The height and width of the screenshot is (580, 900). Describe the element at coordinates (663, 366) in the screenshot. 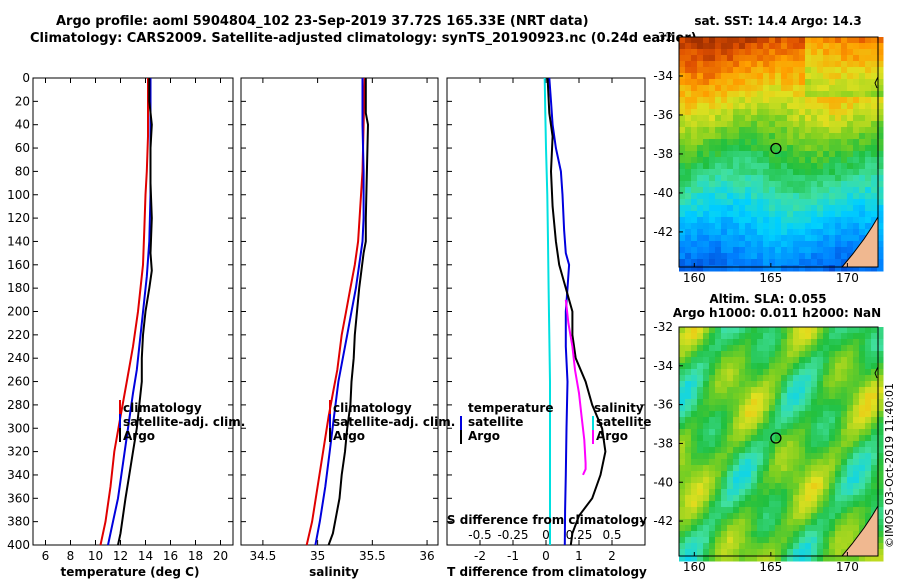

I see `lat-tick-label: -34` at that location.